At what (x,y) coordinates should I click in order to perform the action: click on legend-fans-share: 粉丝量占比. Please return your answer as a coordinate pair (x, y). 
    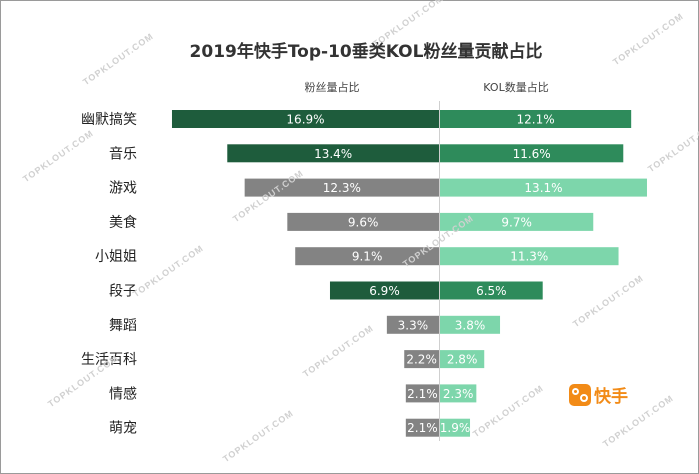
    Looking at the image, I should click on (332, 87).